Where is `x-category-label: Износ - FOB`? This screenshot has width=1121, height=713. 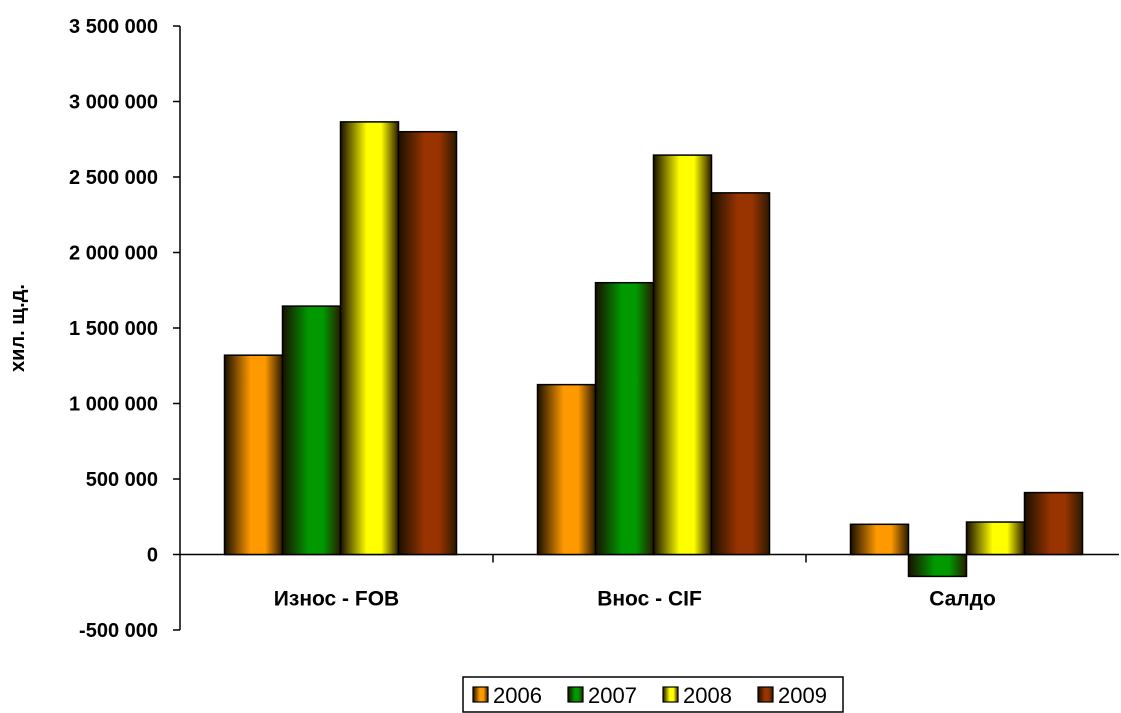 x-category-label: Износ - FOB is located at coordinates (336, 599).